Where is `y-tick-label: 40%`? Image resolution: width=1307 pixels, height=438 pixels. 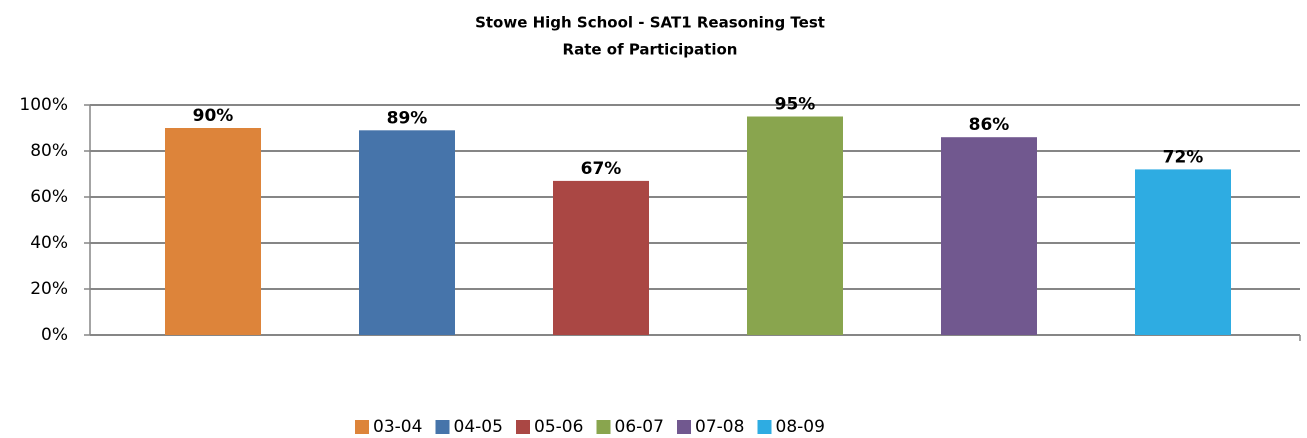
y-tick-label: 40% is located at coordinates (49, 243).